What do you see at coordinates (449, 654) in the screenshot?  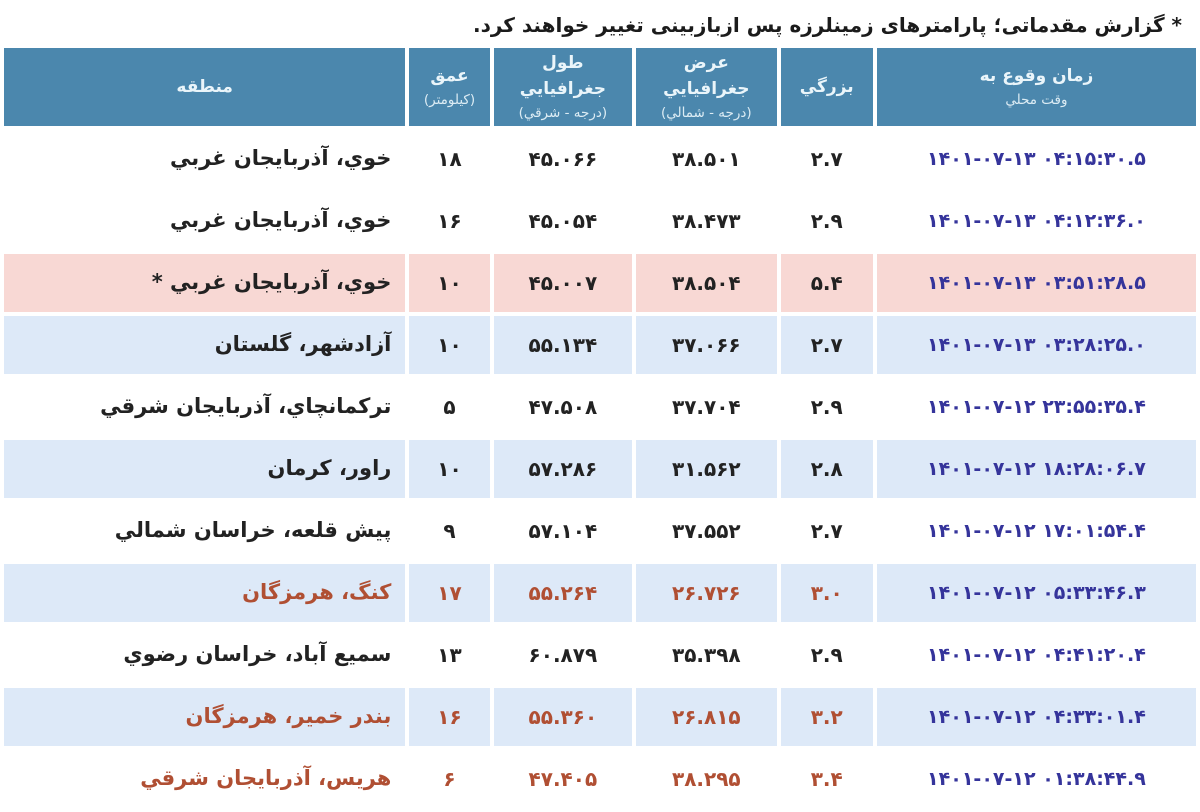 I see `depth-cell: ۱۳` at bounding box center [449, 654].